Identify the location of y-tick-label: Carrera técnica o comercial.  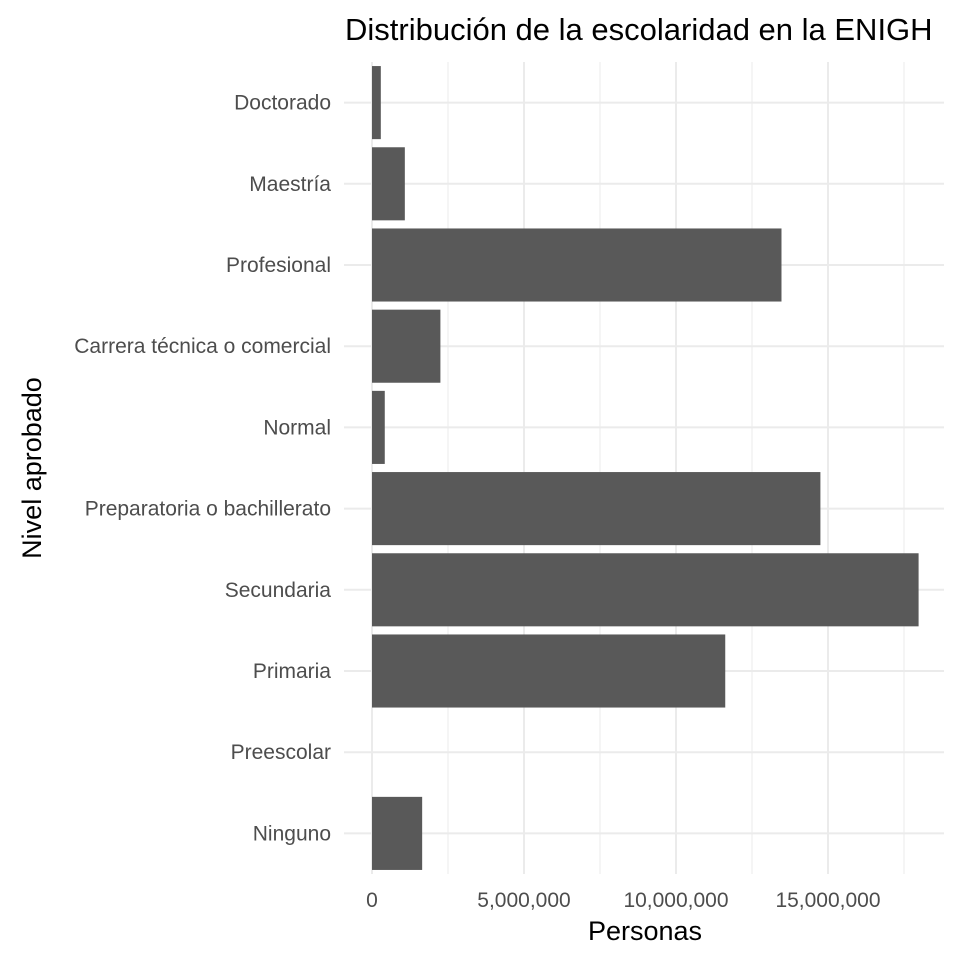
(202, 346).